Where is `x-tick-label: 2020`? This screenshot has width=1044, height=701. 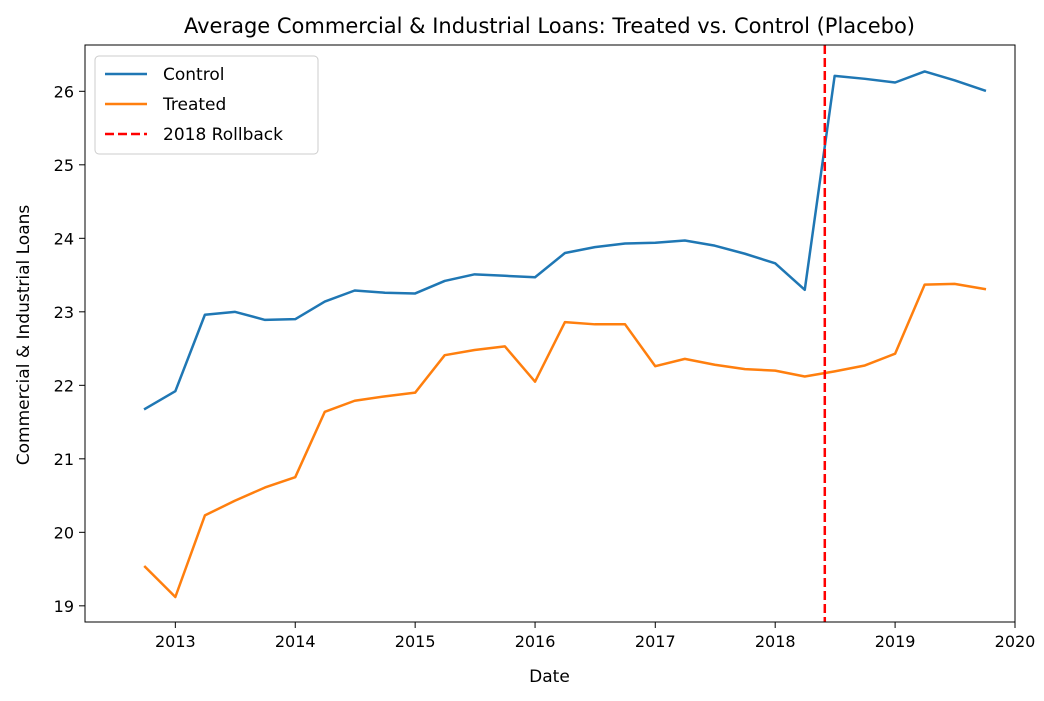
x-tick-label: 2020 is located at coordinates (1015, 641).